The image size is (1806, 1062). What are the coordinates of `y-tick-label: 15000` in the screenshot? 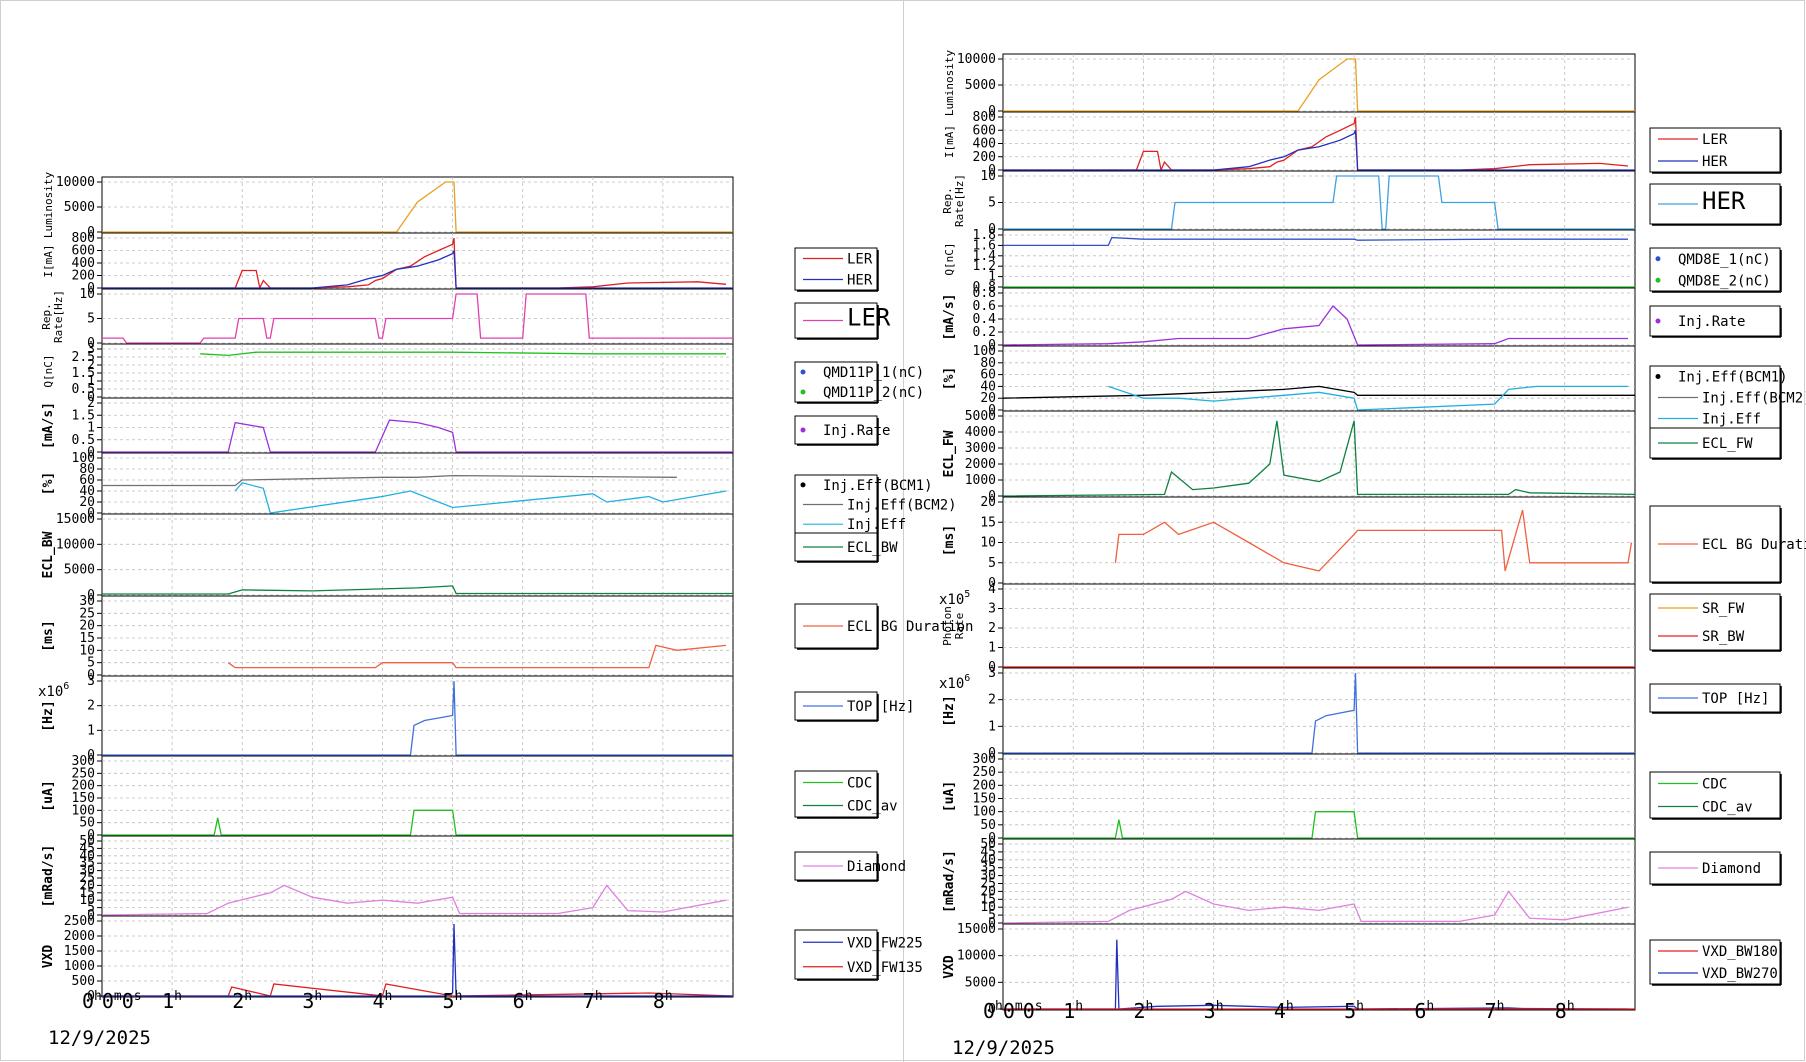 It's located at (976, 929).